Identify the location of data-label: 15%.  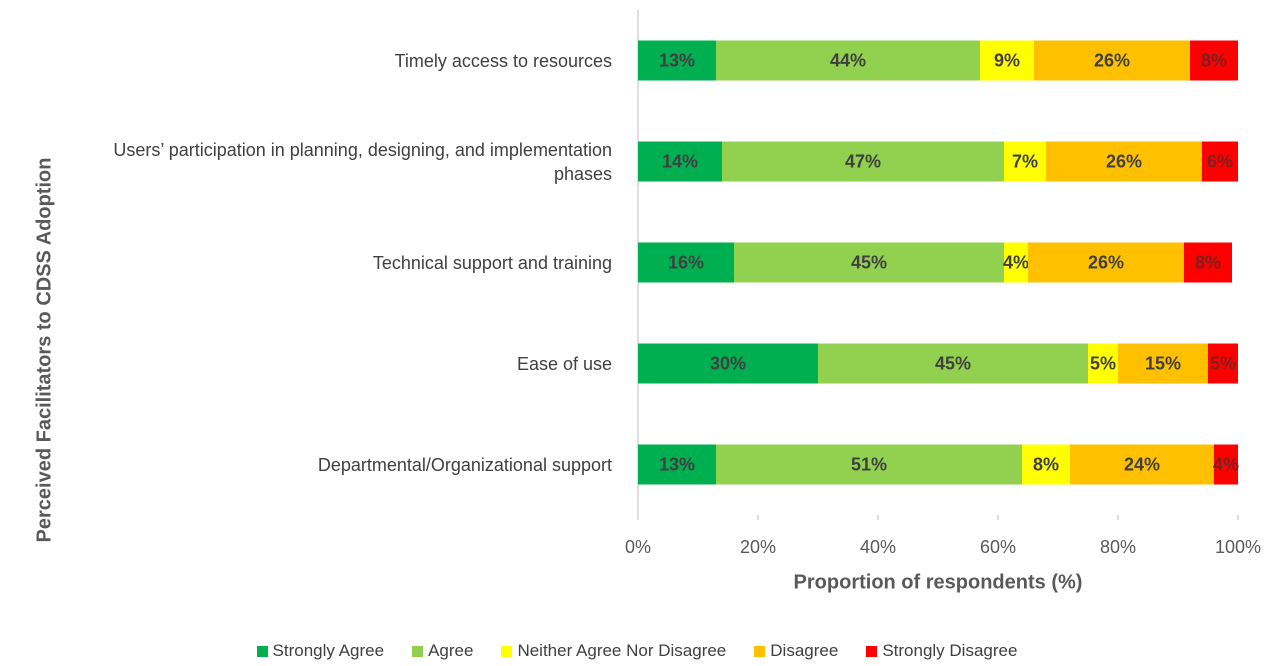
(1163, 363).